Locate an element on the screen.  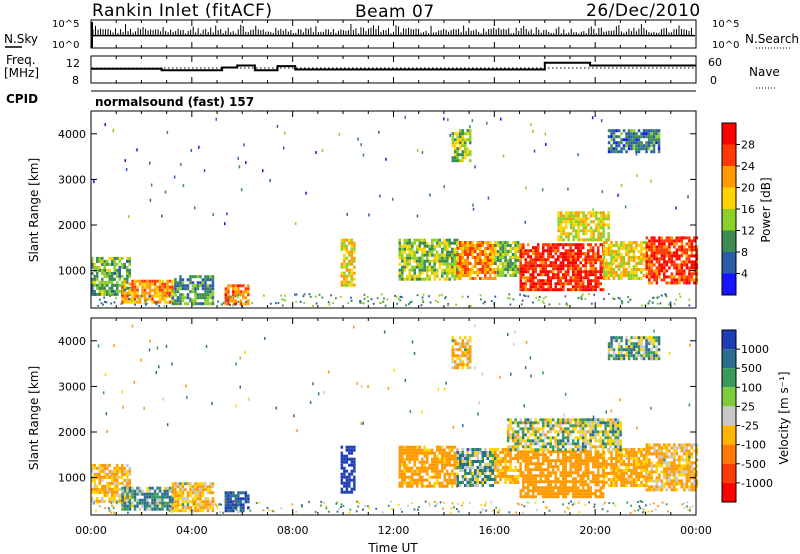
power-colorbar-swatch is located at coordinates (729, 284).